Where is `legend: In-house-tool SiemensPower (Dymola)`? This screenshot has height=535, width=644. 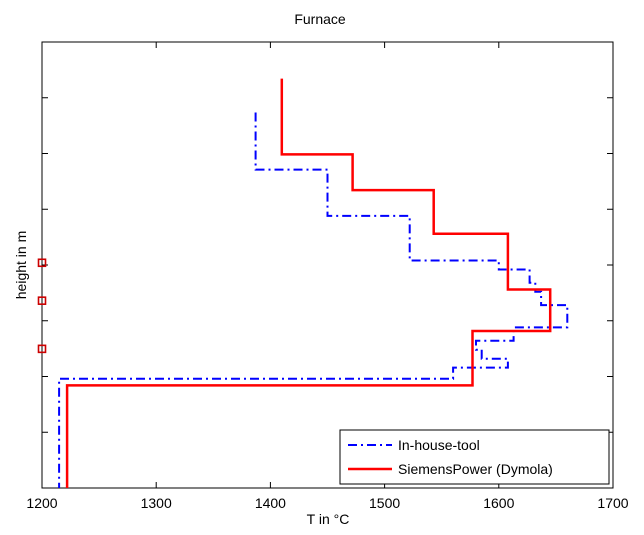 legend: In-house-tool SiemensPower (Dymola) is located at coordinates (474, 457).